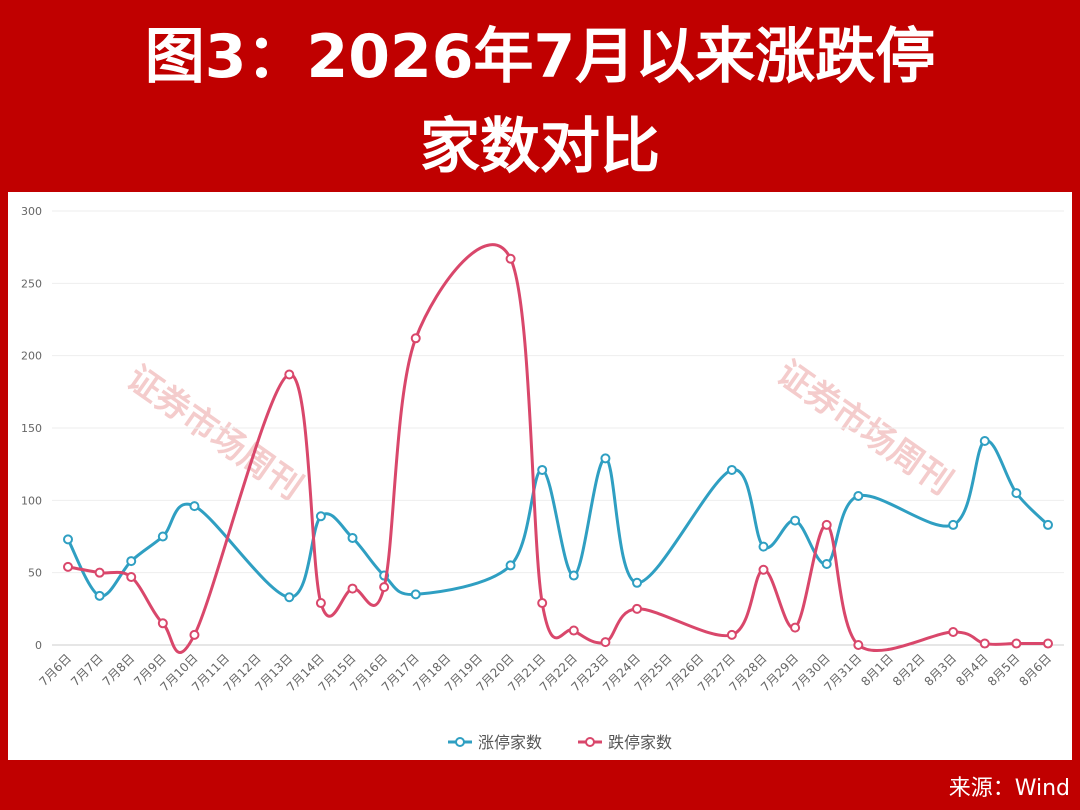 The height and width of the screenshot is (810, 1080). What do you see at coordinates (972, 670) in the screenshot?
I see `x-tick-label: 8月4日` at bounding box center [972, 670].